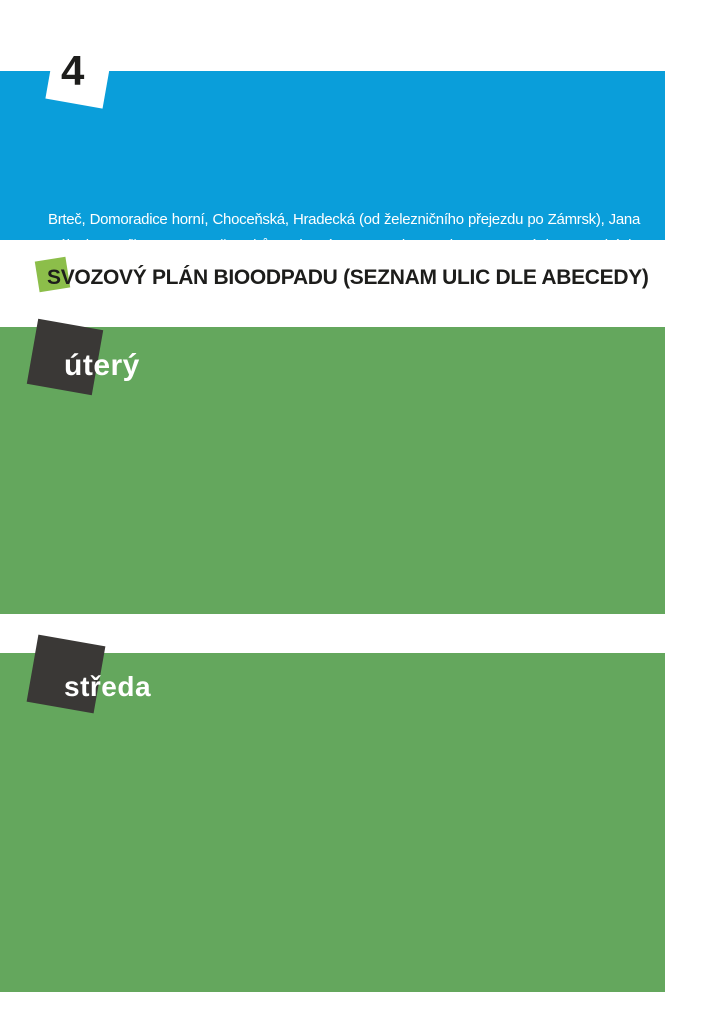 This screenshot has height=1024, width=722. I want to click on page-number: 4, so click(73, 70).